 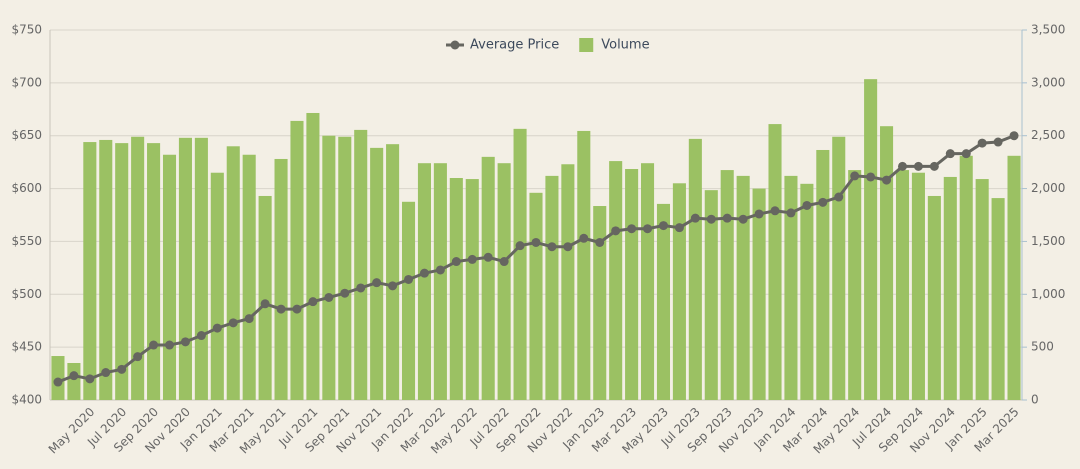 What do you see at coordinates (1048, 294) in the screenshot?
I see `y2-tick-label: 1,000` at bounding box center [1048, 294].